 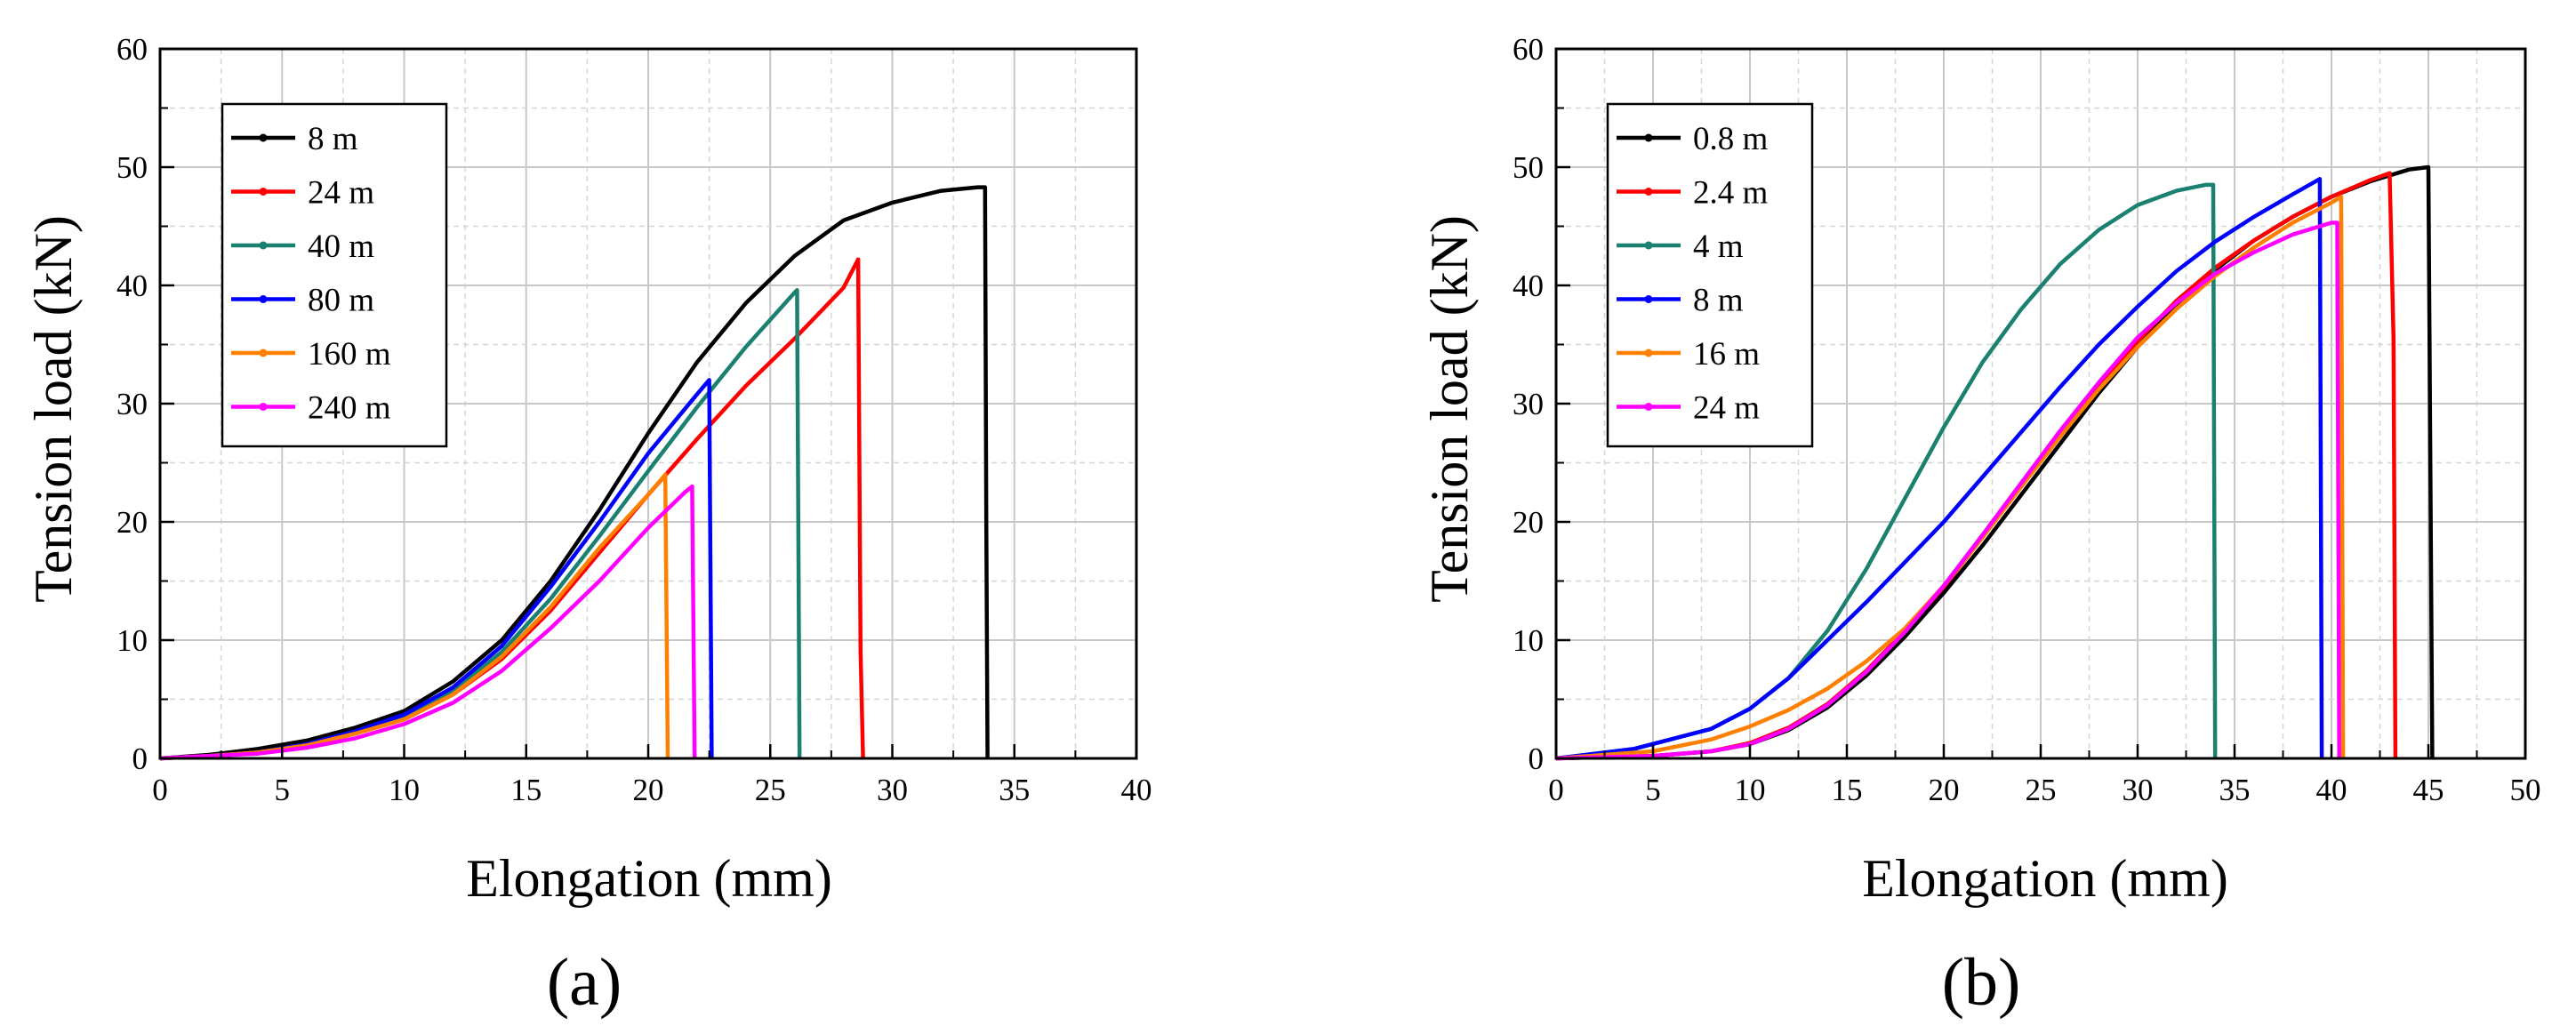 I want to click on legend-label: 2.4 m, so click(x=1731, y=193).